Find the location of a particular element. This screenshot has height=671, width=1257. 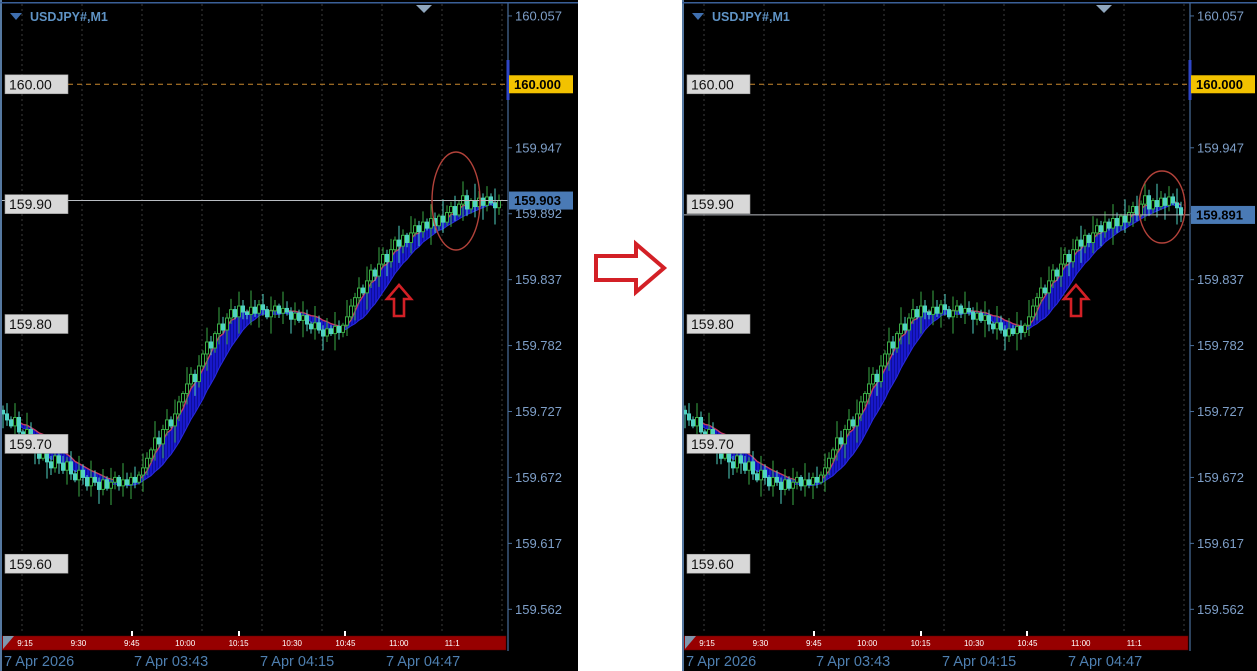

right-arrow-icon is located at coordinates (631, 268).